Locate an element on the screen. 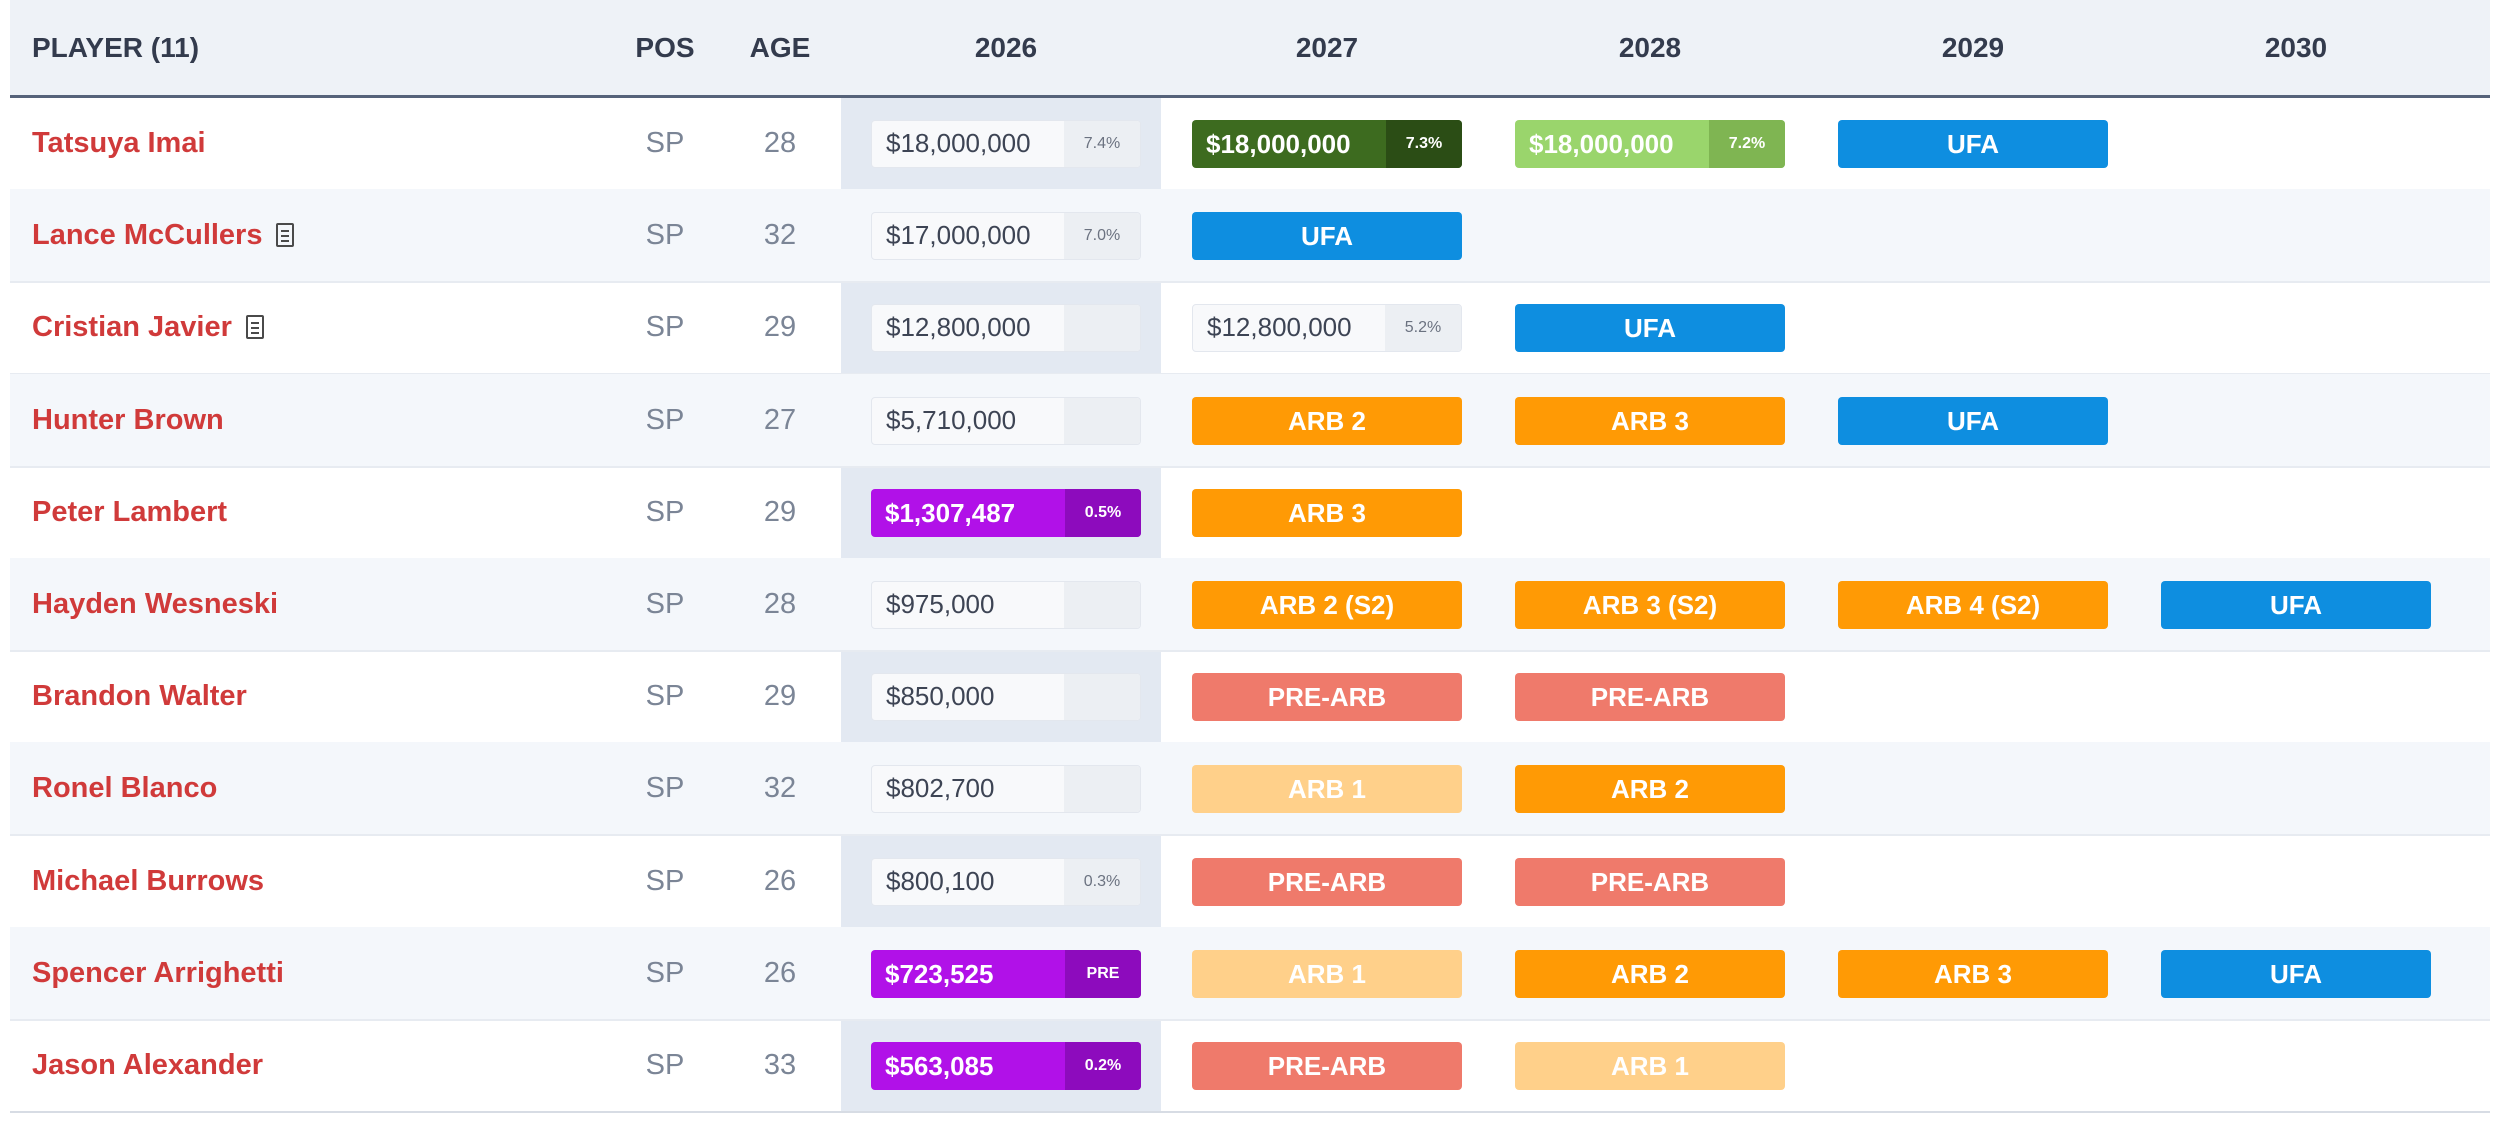 This screenshot has height=1138, width=2500. header-year-2030: 2030 is located at coordinates (2296, 47).